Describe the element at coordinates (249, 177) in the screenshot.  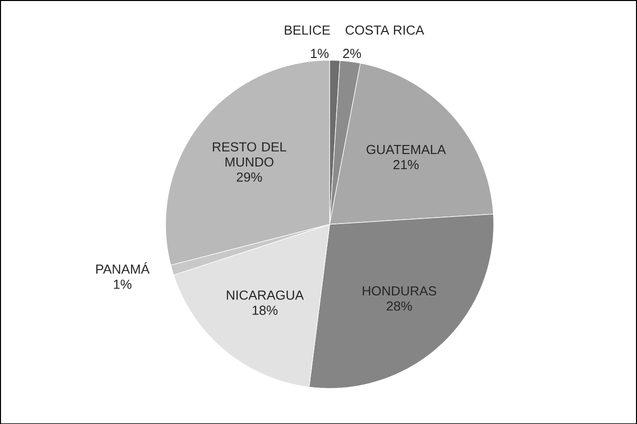
I see `data-label: 29%` at that location.